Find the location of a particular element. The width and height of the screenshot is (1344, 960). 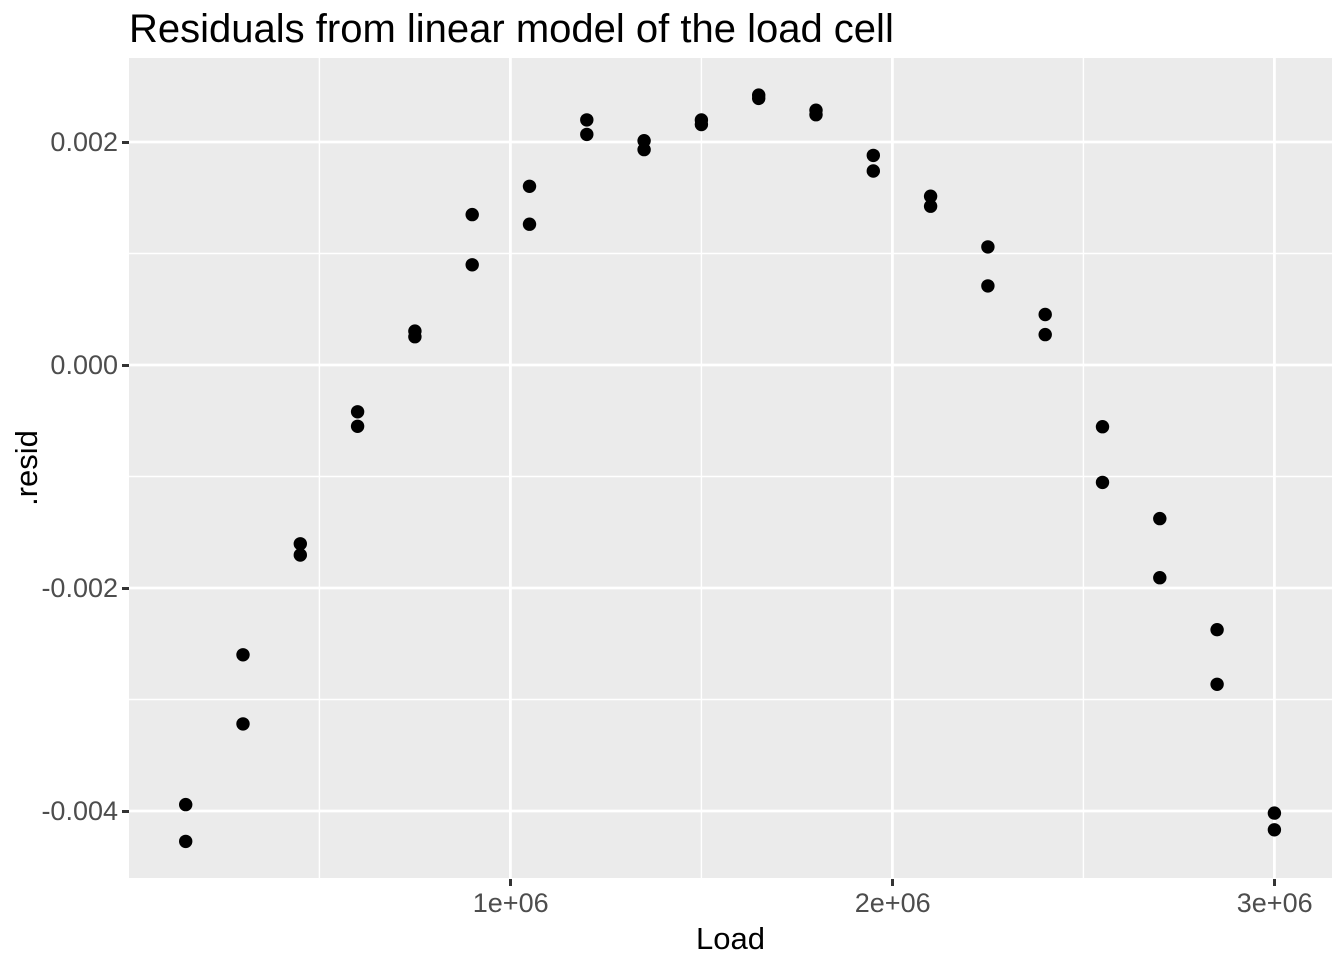

y-axis-title-text: .resid is located at coordinates (26, 468).